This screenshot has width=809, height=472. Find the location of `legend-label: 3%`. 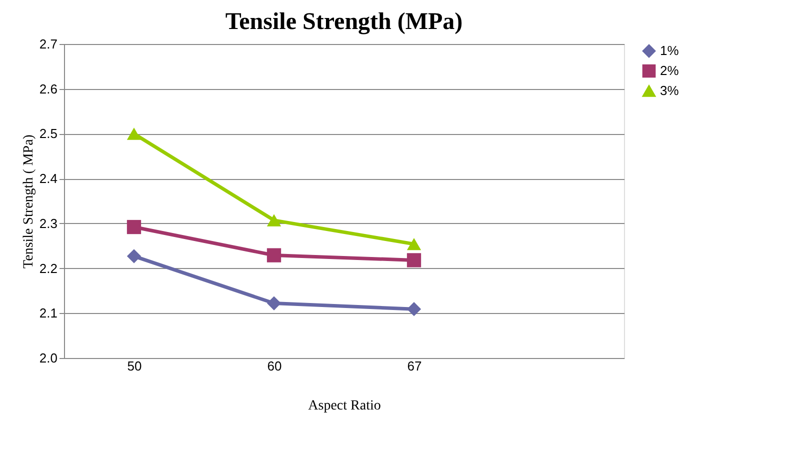

legend-label: 3% is located at coordinates (670, 90).